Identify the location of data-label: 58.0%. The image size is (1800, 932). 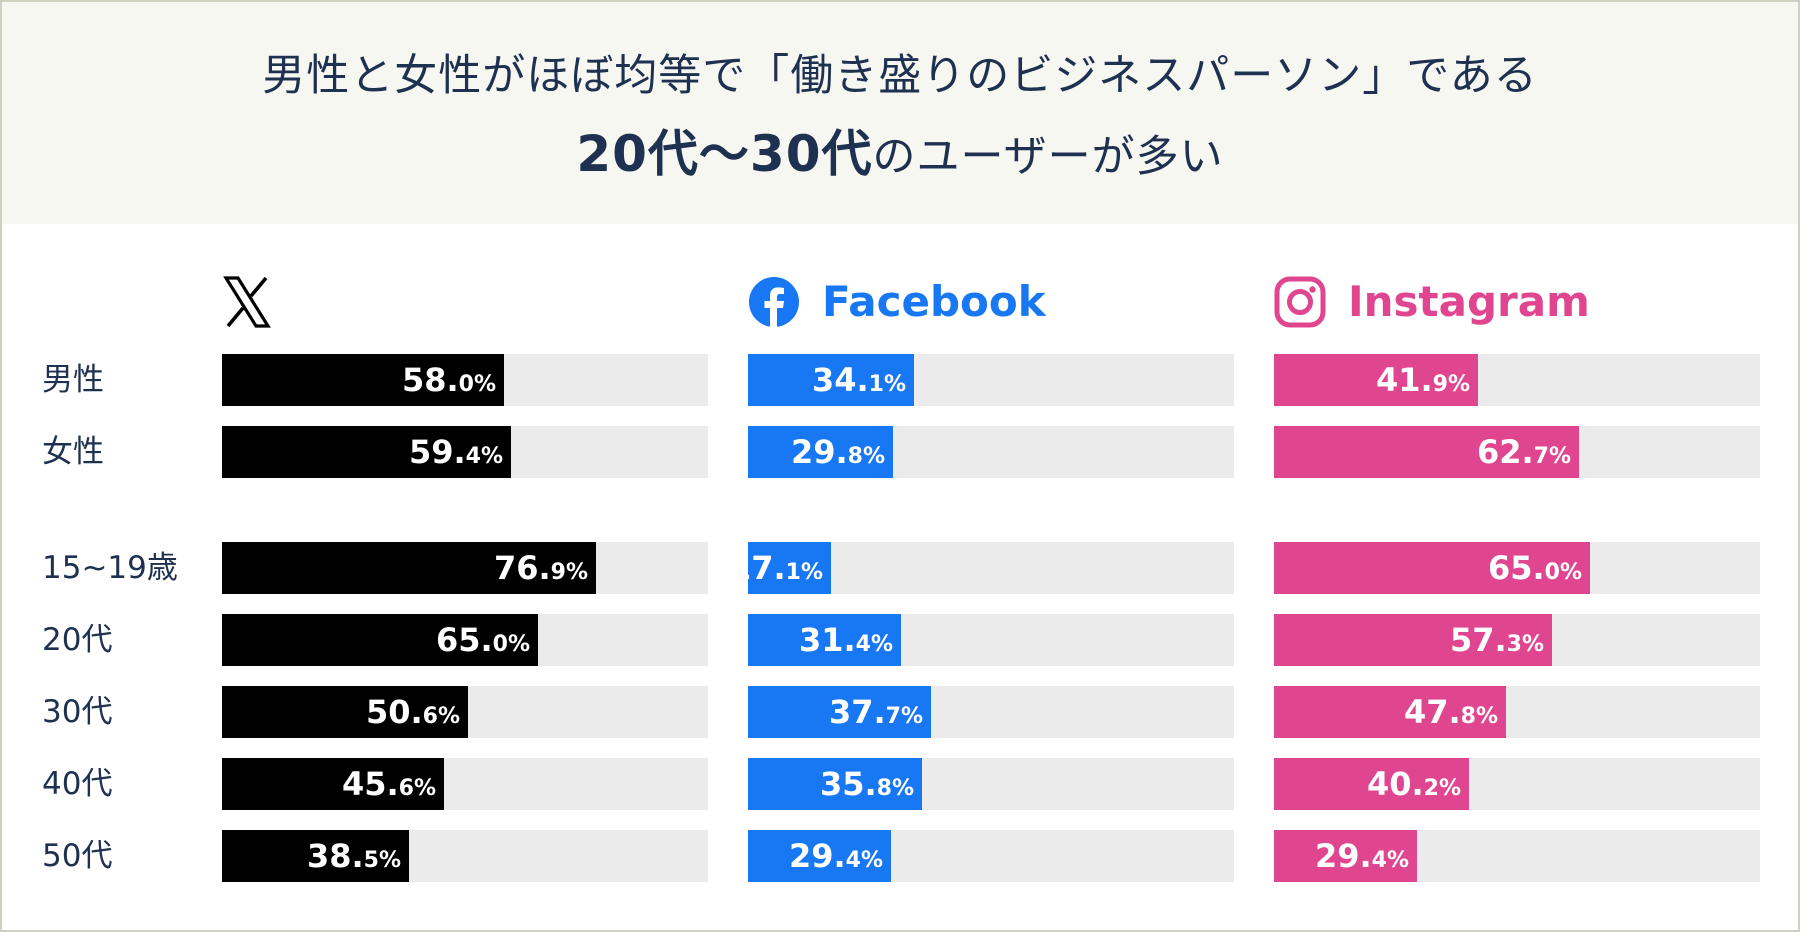
(448, 380).